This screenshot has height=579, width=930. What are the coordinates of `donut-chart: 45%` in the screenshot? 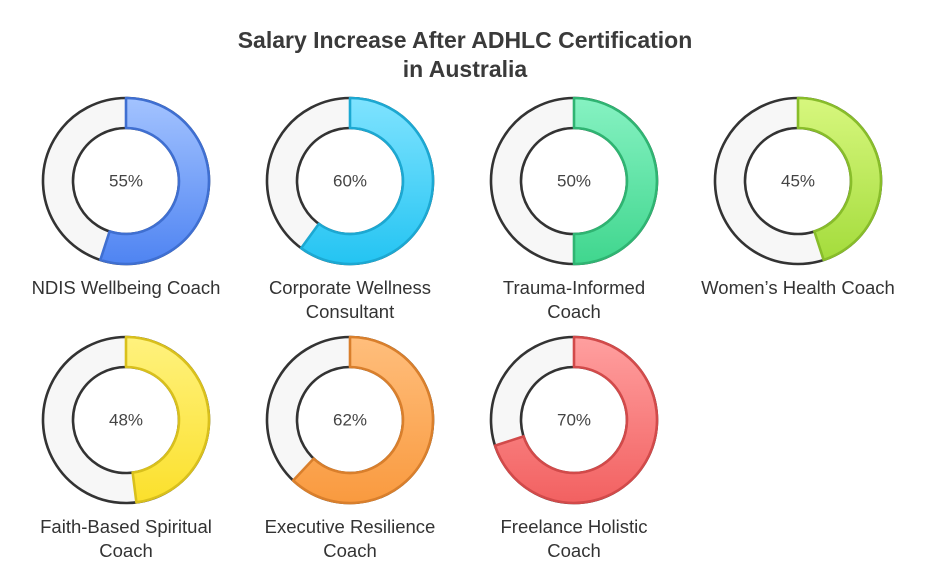 It's located at (798, 181).